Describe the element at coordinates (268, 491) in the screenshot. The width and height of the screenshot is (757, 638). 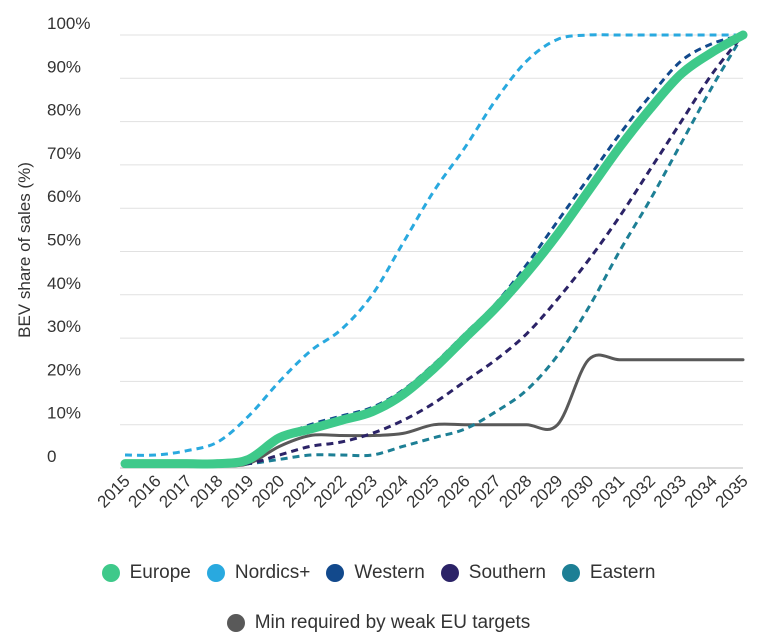
I see `x-tick-label: 2020` at that location.